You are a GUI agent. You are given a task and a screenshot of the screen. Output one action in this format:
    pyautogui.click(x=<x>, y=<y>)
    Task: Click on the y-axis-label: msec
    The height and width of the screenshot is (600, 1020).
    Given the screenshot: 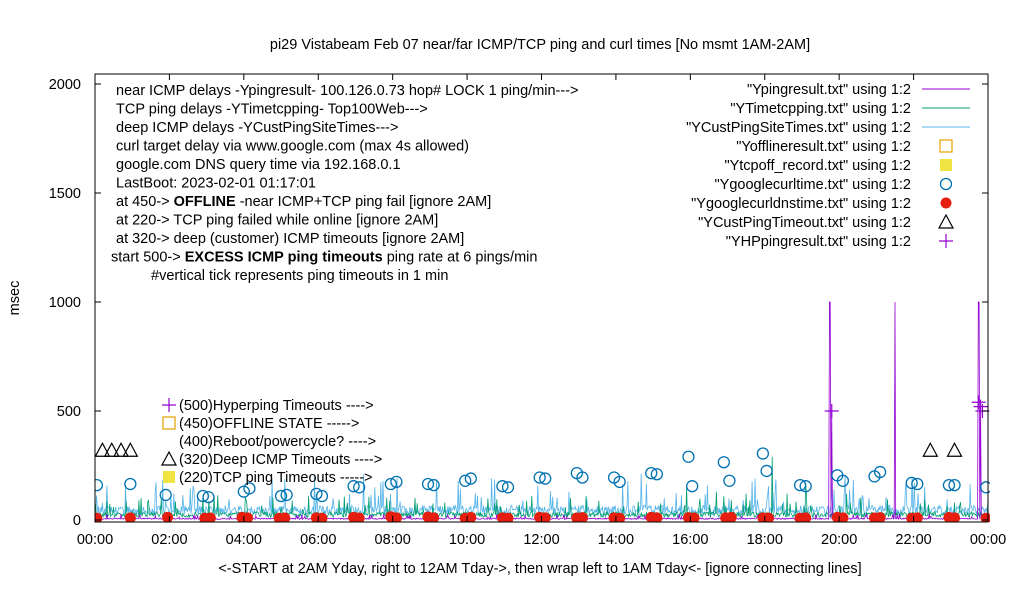 What is the action you would take?
    pyautogui.click(x=15, y=298)
    